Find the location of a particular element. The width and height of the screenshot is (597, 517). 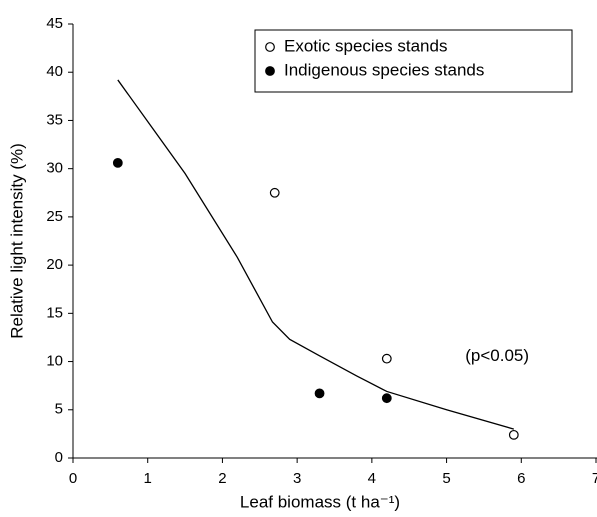

legend-label: Exotic species stands is located at coordinates (365, 45).